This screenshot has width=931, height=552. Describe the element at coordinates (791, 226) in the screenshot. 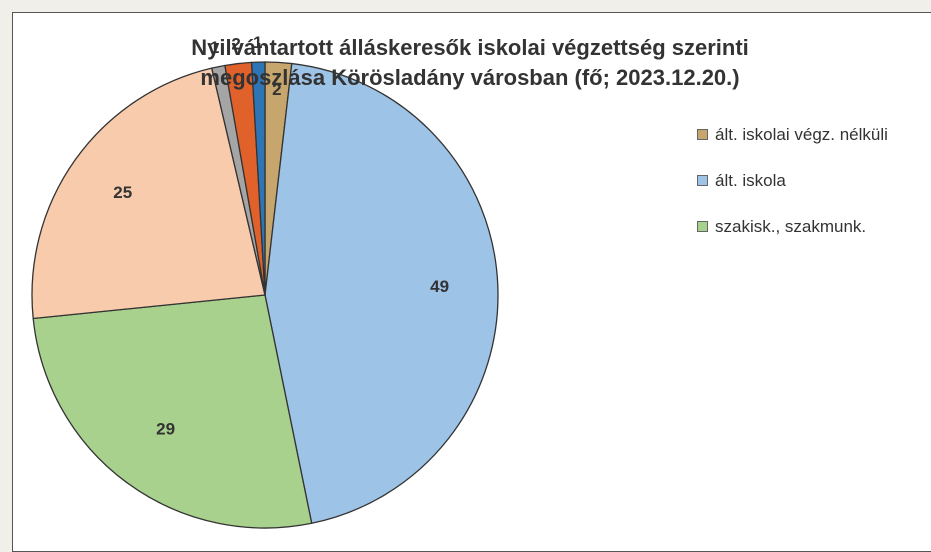

I see `legend-label: szakisk., szakmunk.` at that location.